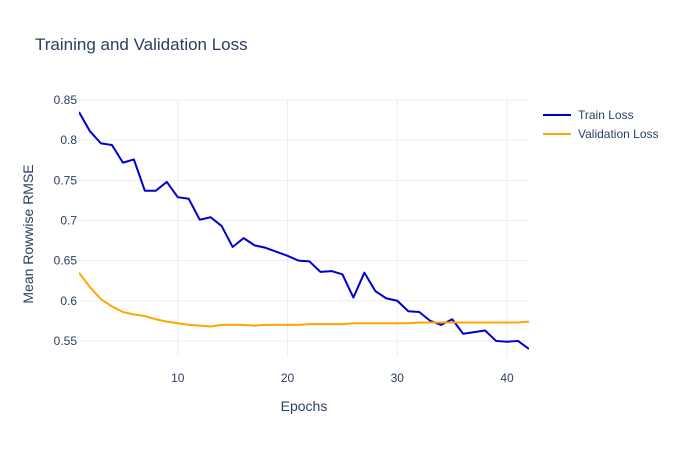 The image size is (687, 450). I want to click on y-tick-label: 0.7, so click(68, 220).